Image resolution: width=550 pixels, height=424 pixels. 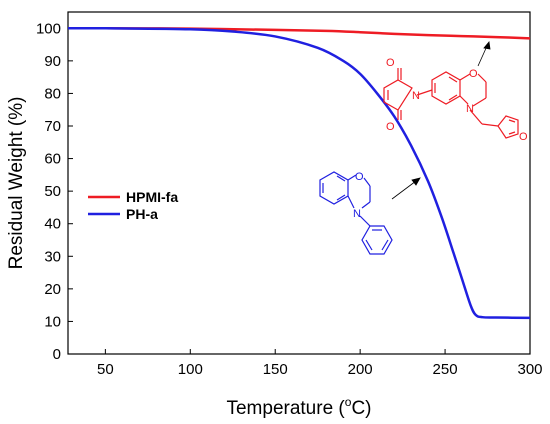 I want to click on ph-a-molecule-atoms: O N, so click(x=358, y=195).